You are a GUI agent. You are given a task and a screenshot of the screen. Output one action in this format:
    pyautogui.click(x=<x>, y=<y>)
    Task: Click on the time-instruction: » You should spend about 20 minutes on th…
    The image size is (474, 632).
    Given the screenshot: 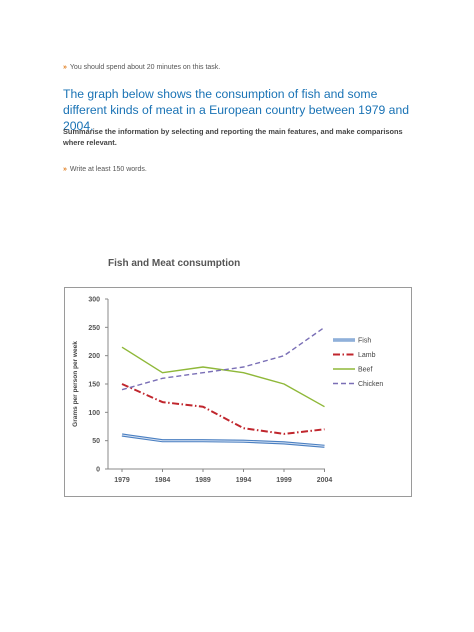 What is the action you would take?
    pyautogui.click(x=141, y=67)
    